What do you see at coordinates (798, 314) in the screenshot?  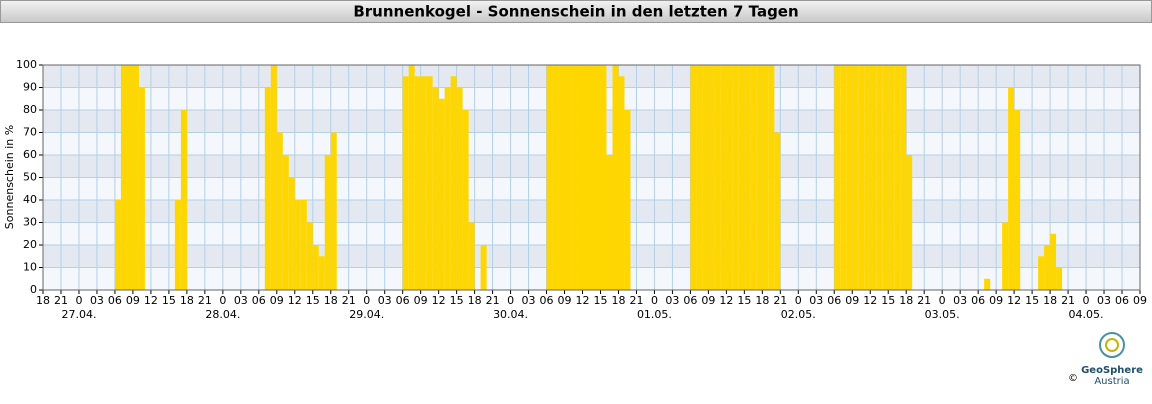 I see `date-label: 02.05.` at bounding box center [798, 314].